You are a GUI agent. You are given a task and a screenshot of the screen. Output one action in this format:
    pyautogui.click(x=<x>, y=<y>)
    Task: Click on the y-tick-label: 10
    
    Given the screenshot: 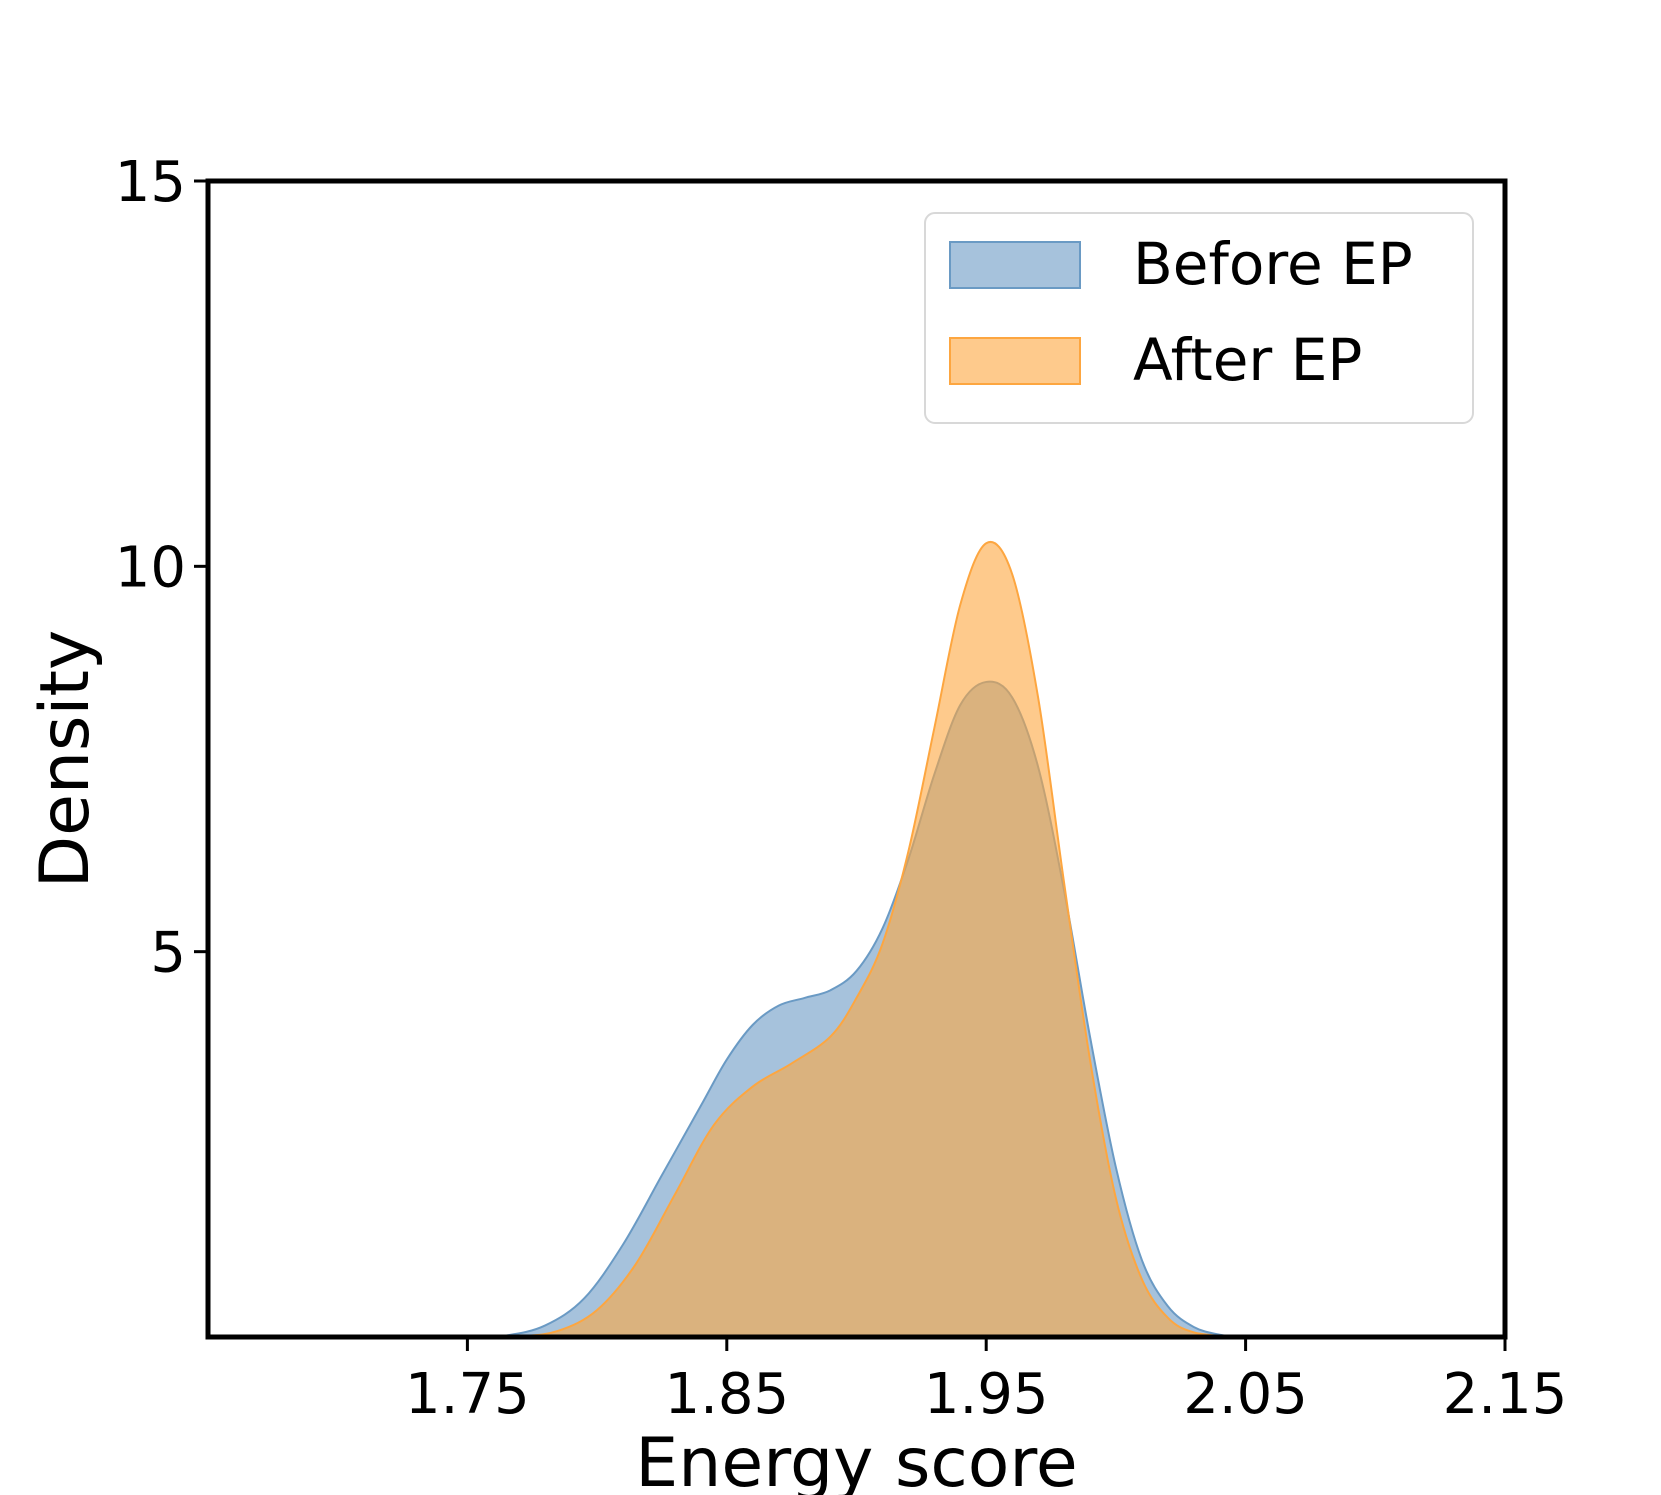 What is the action you would take?
    pyautogui.click(x=150, y=567)
    